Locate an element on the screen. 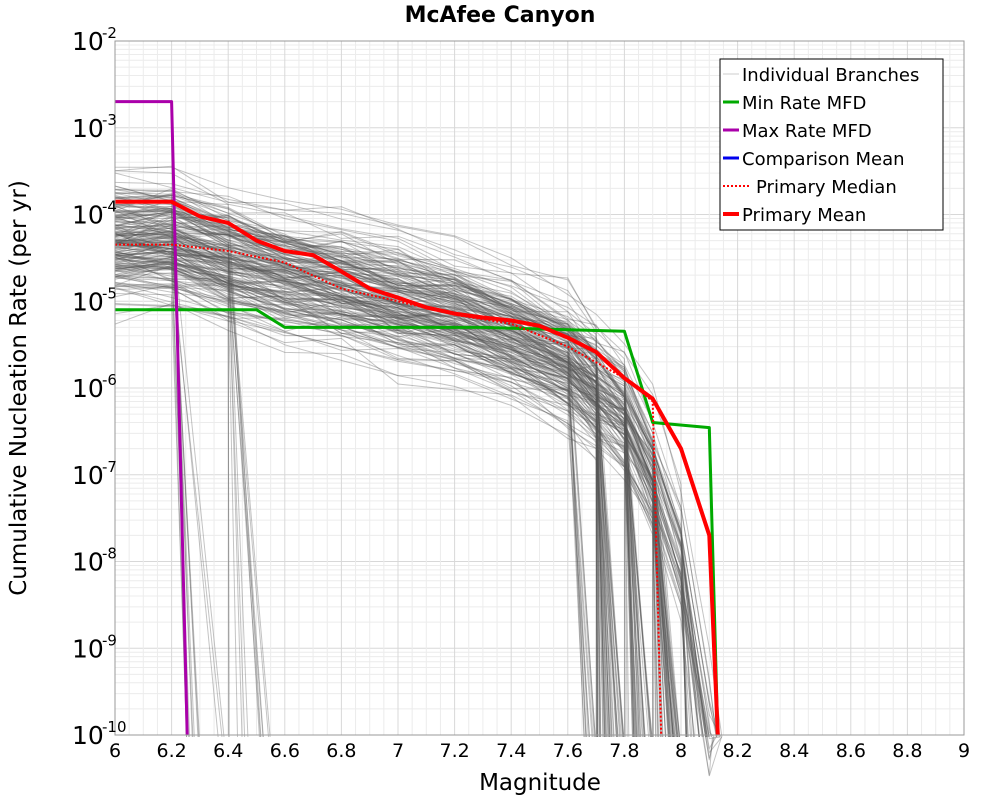 The image size is (1000, 800). legend-label: Min Rate MFD is located at coordinates (804, 103).